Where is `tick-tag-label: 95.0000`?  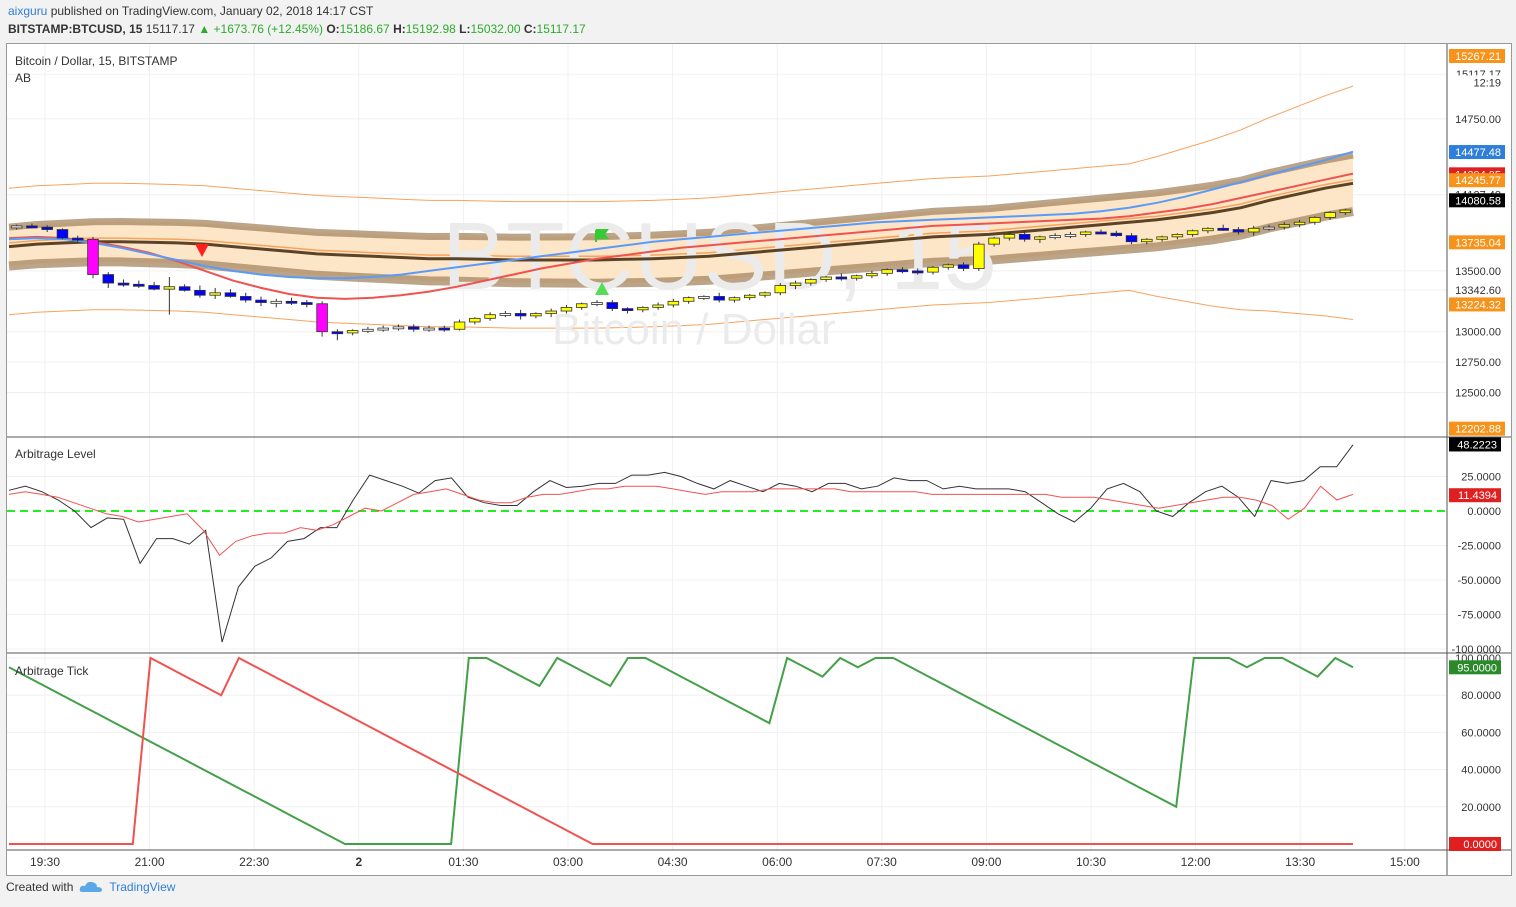
tick-tag-label: 95.0000 is located at coordinates (1477, 668).